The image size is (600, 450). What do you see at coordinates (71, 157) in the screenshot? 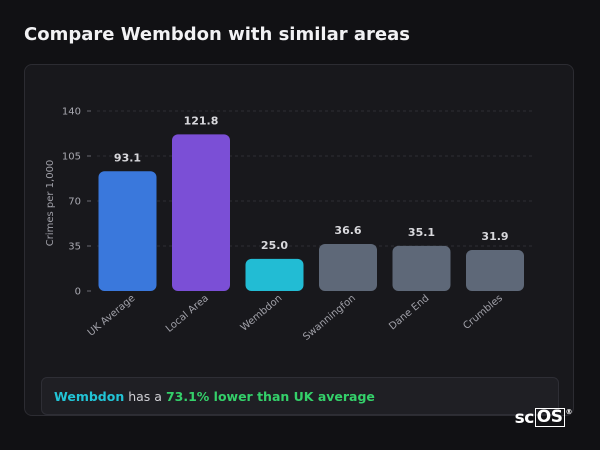
I see `y-tick-label: 105` at bounding box center [71, 157].